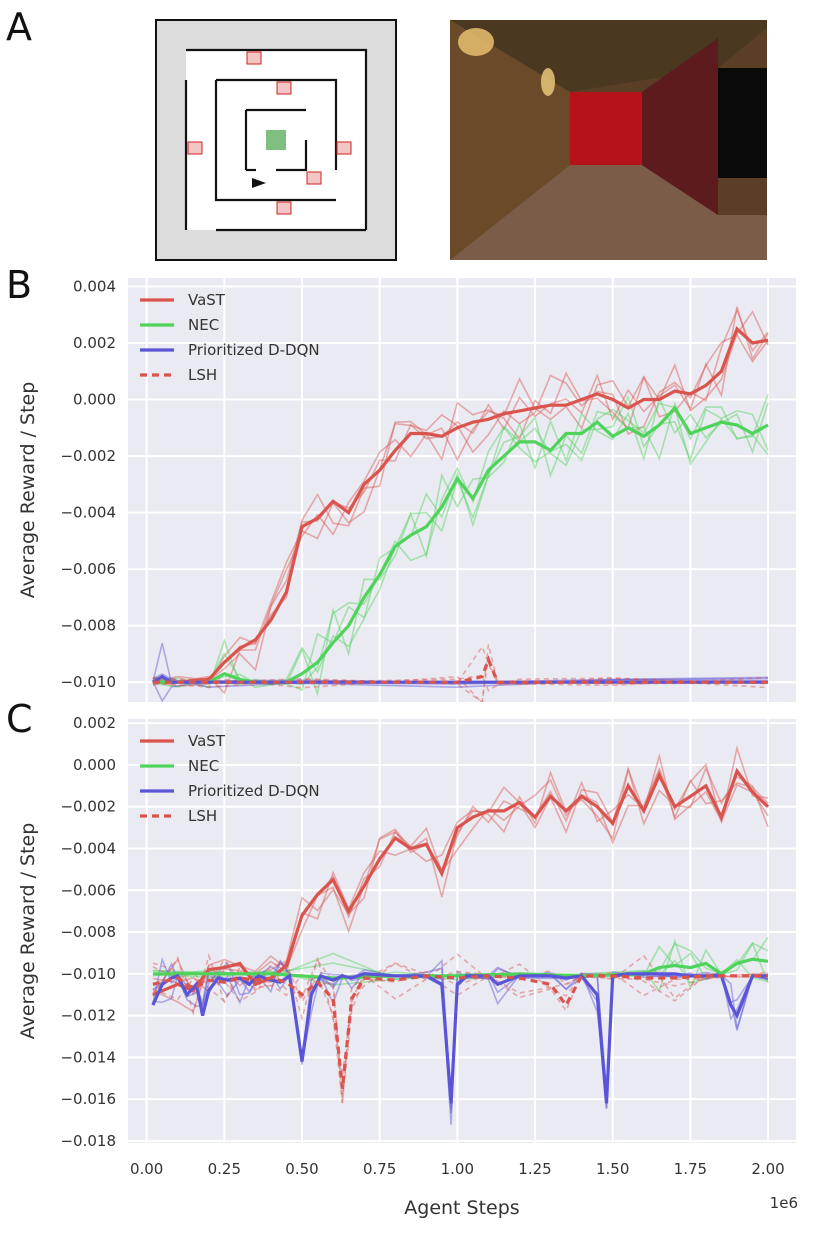  What do you see at coordinates (276, 140) in the screenshot?
I see `maze-map-image` at bounding box center [276, 140].